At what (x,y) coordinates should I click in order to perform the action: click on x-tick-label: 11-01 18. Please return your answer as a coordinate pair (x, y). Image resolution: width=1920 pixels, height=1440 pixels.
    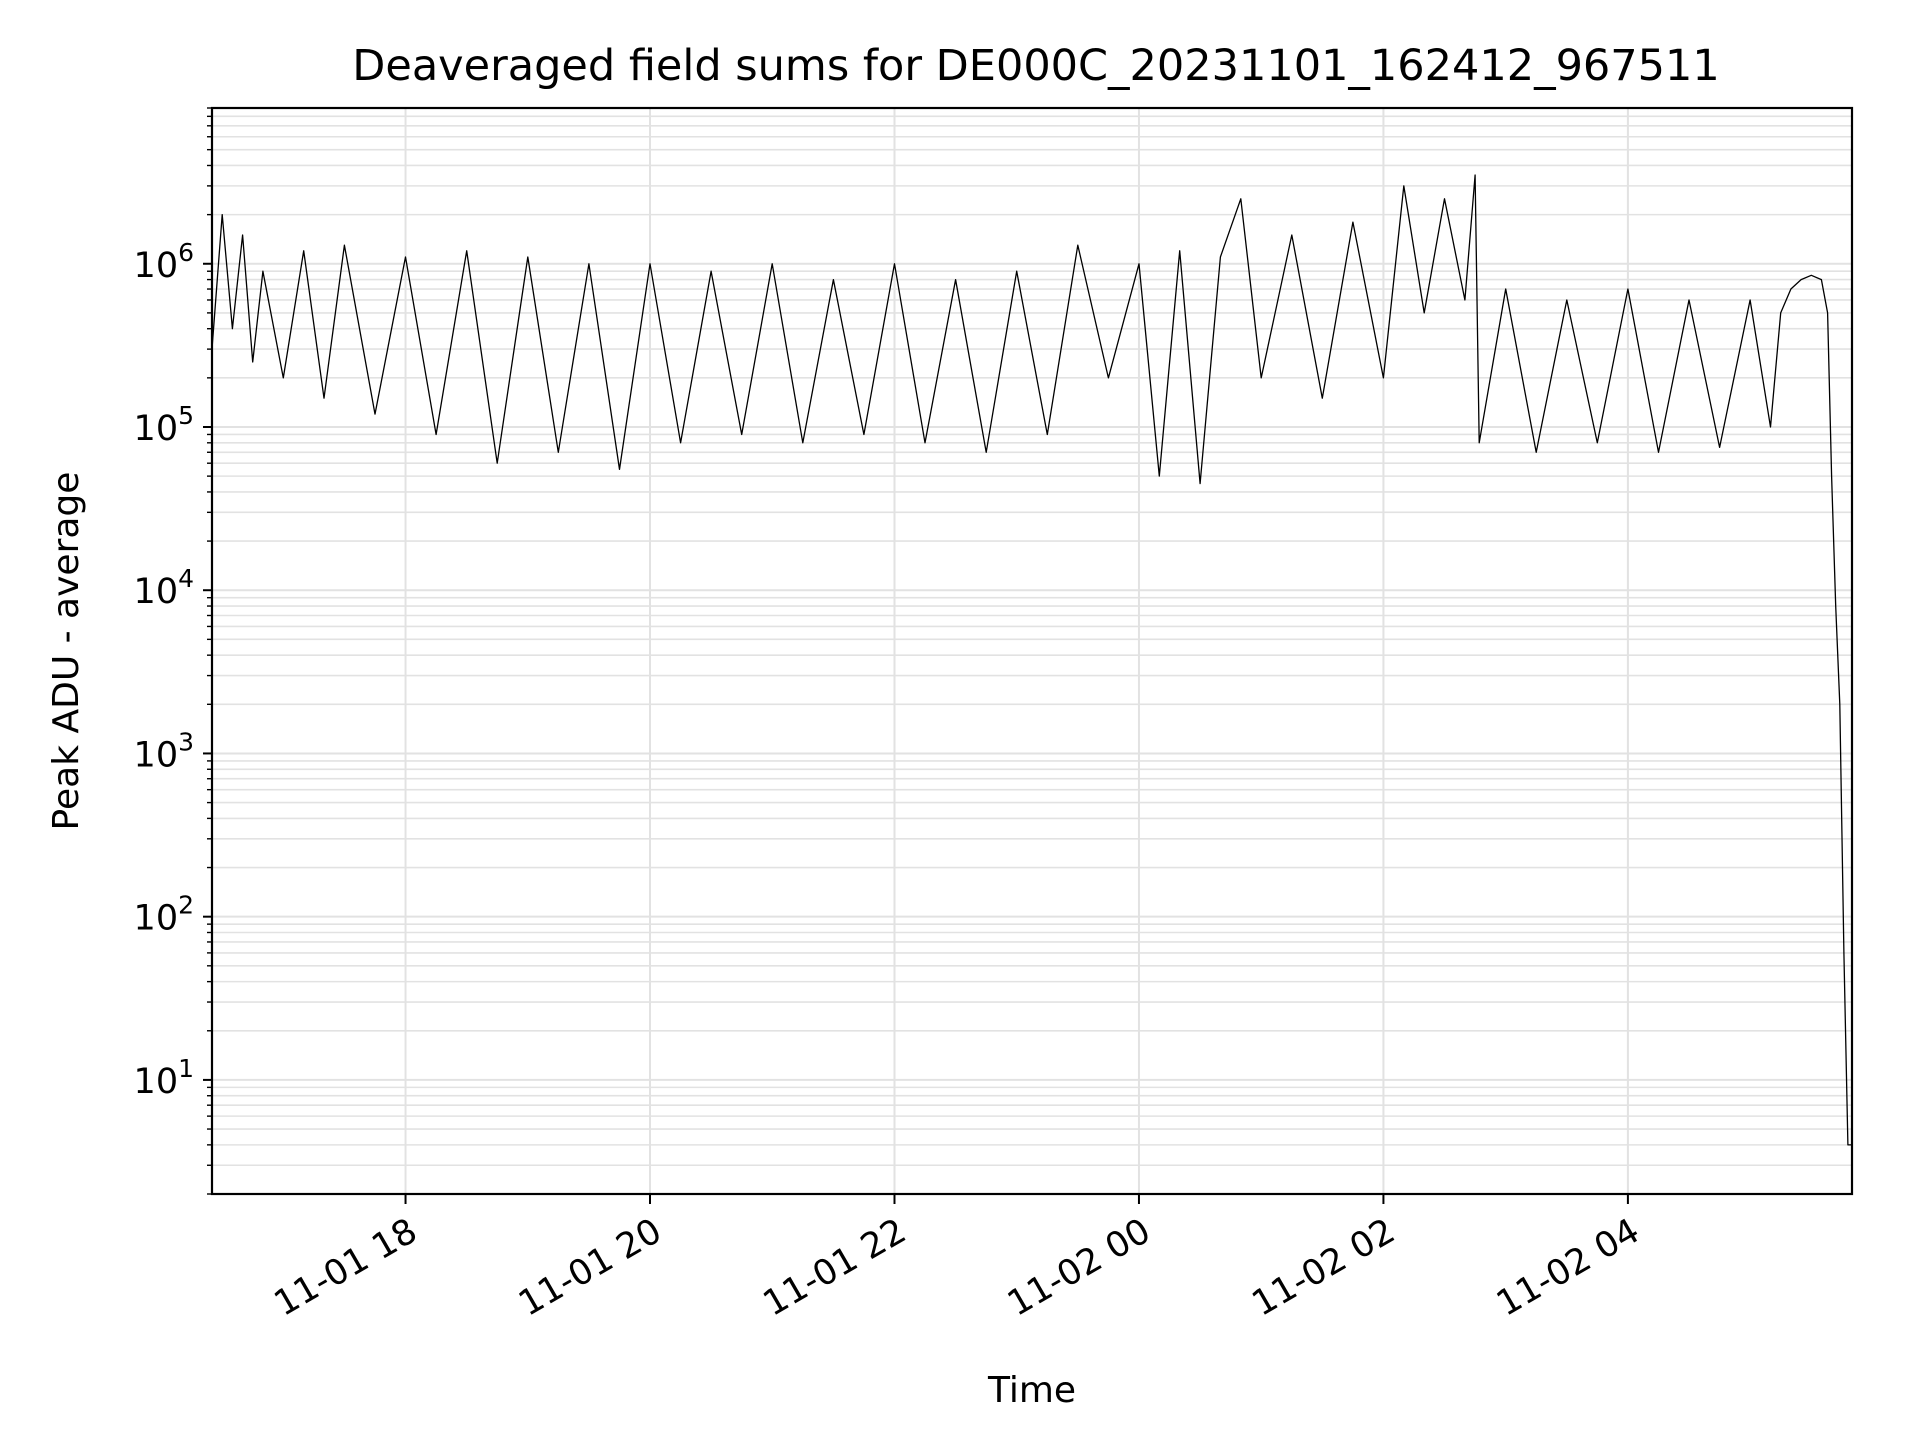
    Looking at the image, I should click on (346, 1267).